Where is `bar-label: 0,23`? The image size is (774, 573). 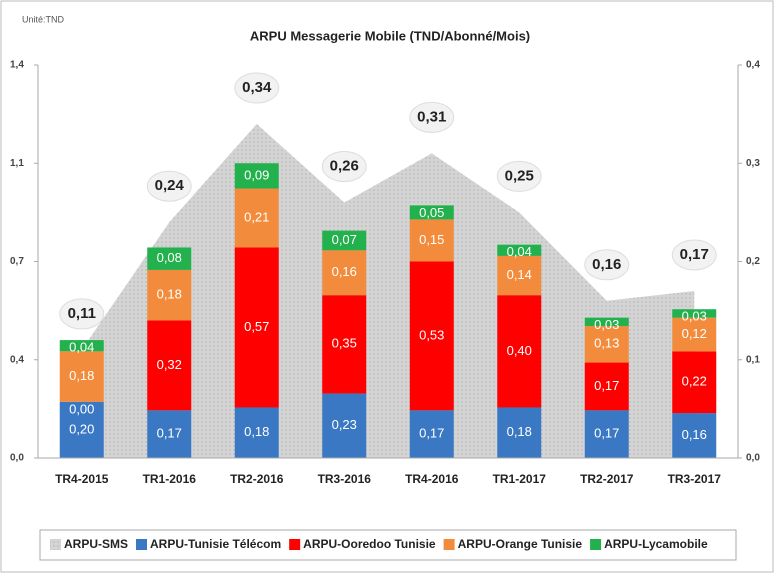 bar-label: 0,23 is located at coordinates (344, 424).